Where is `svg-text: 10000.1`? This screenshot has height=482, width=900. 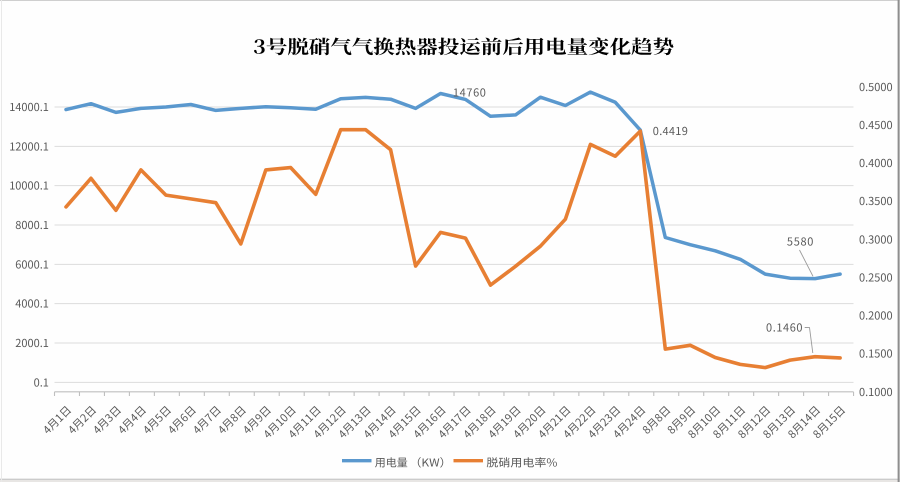
svg-text: 10000.1 is located at coordinates (29, 186).